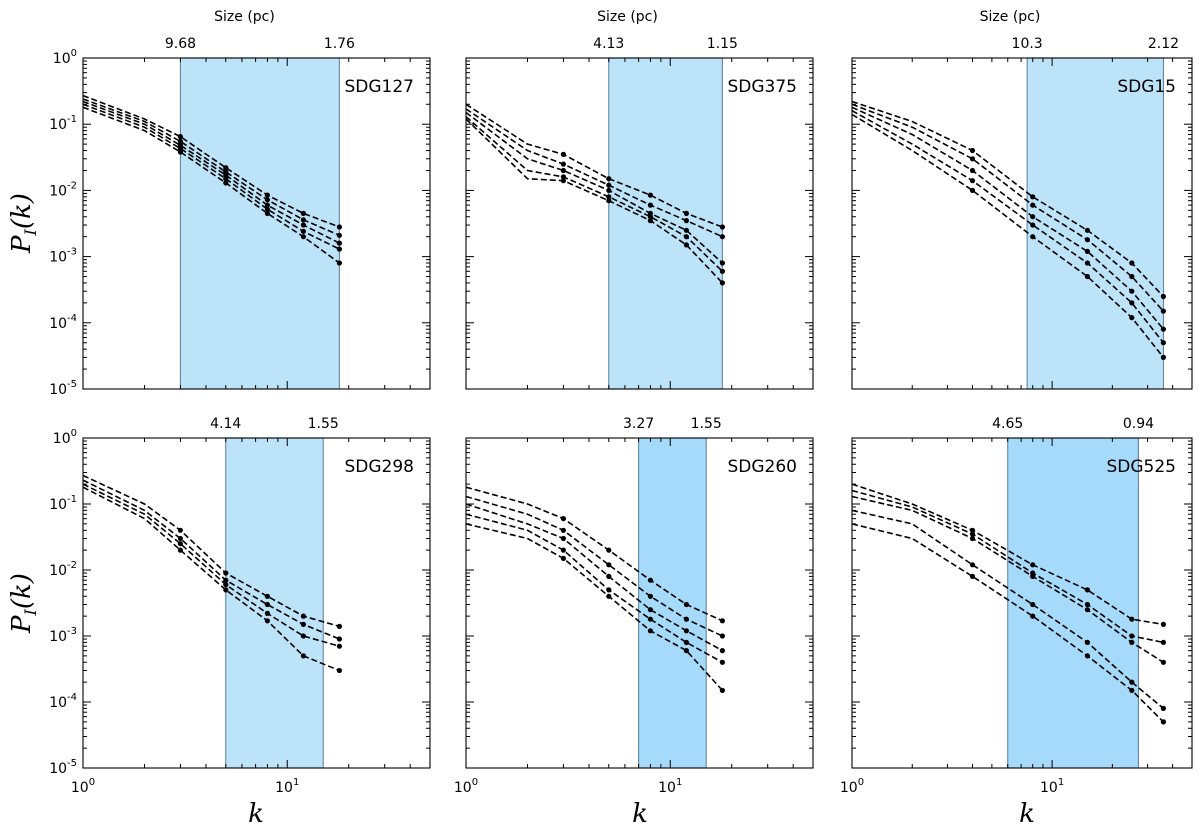 This screenshot has height=831, width=1200. Describe the element at coordinates (608, 44) in the screenshot. I see `size-label-left: 4.13` at that location.